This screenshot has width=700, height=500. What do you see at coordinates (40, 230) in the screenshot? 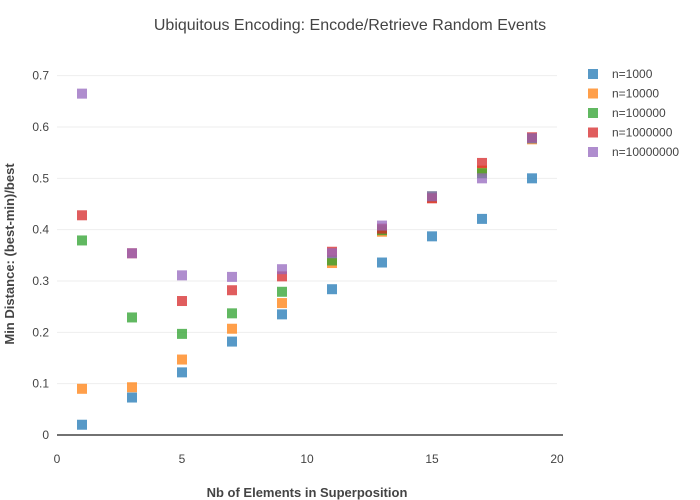
I see `y-tick-label: 0.4` at bounding box center [40, 230].